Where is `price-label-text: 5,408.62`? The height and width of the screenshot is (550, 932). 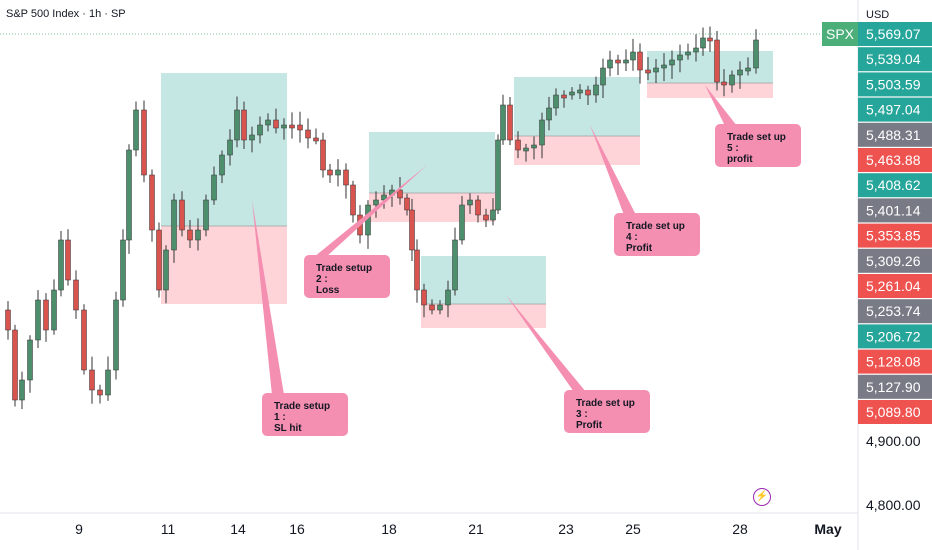 price-label-text: 5,408.62 is located at coordinates (893, 185).